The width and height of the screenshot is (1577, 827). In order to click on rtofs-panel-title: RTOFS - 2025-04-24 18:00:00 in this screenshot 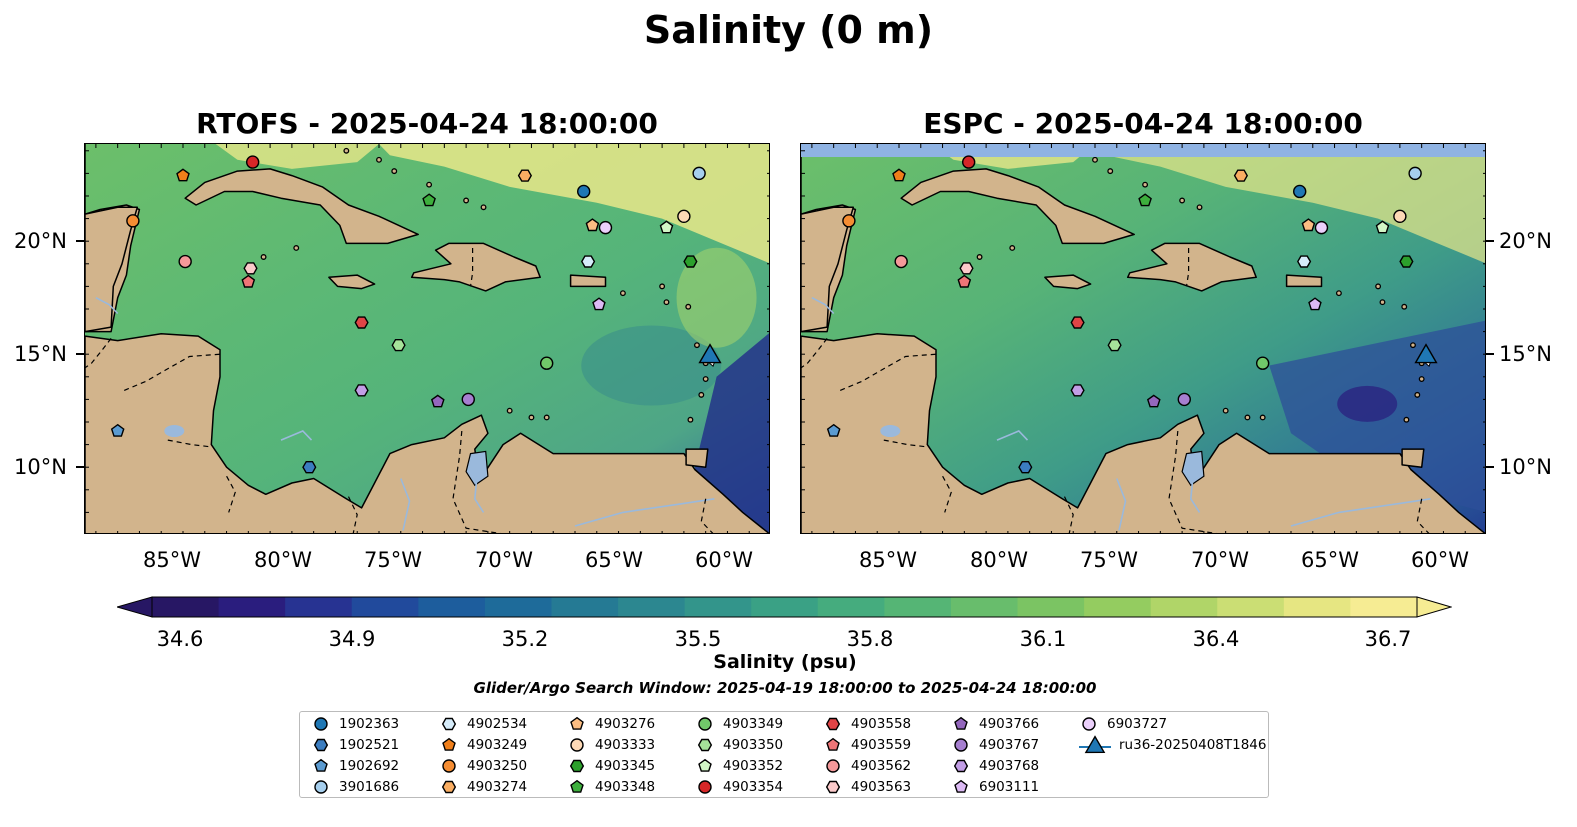, I will do `click(427, 123)`.